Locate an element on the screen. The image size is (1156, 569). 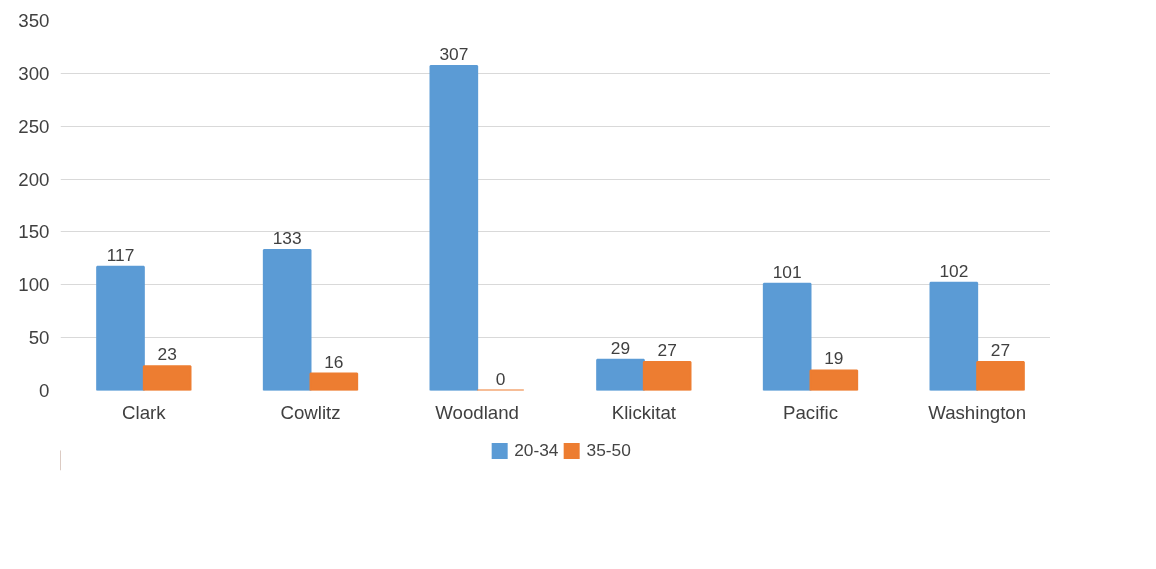
data-label: 307 is located at coordinates (454, 53).